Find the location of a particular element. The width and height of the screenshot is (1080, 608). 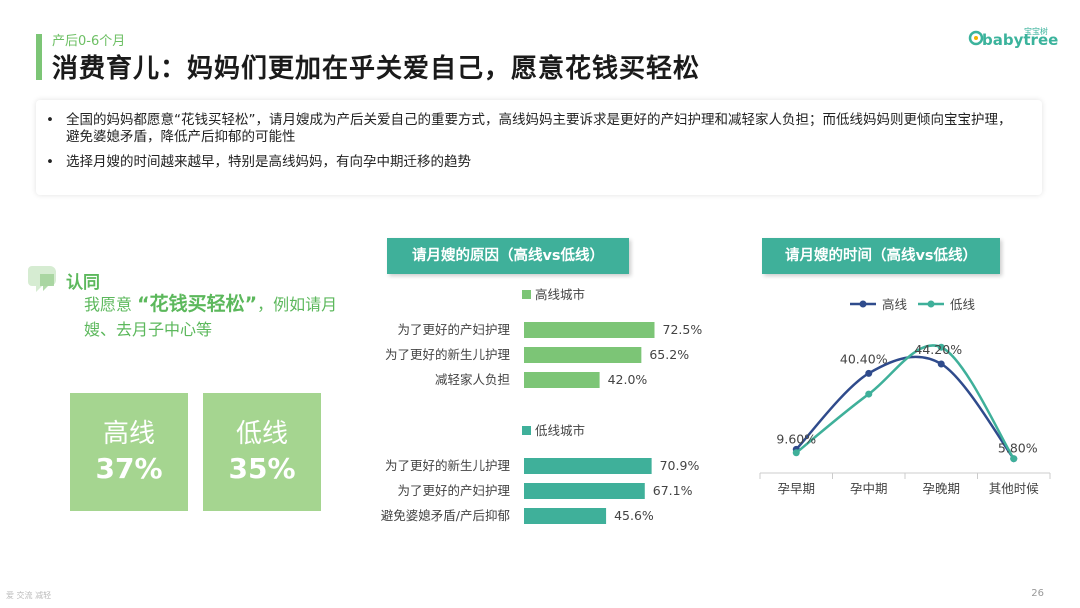

agree-statement: 我愿意 “花钱买轻松”，例如请月嫂、去月子中心等 is located at coordinates (219, 317).